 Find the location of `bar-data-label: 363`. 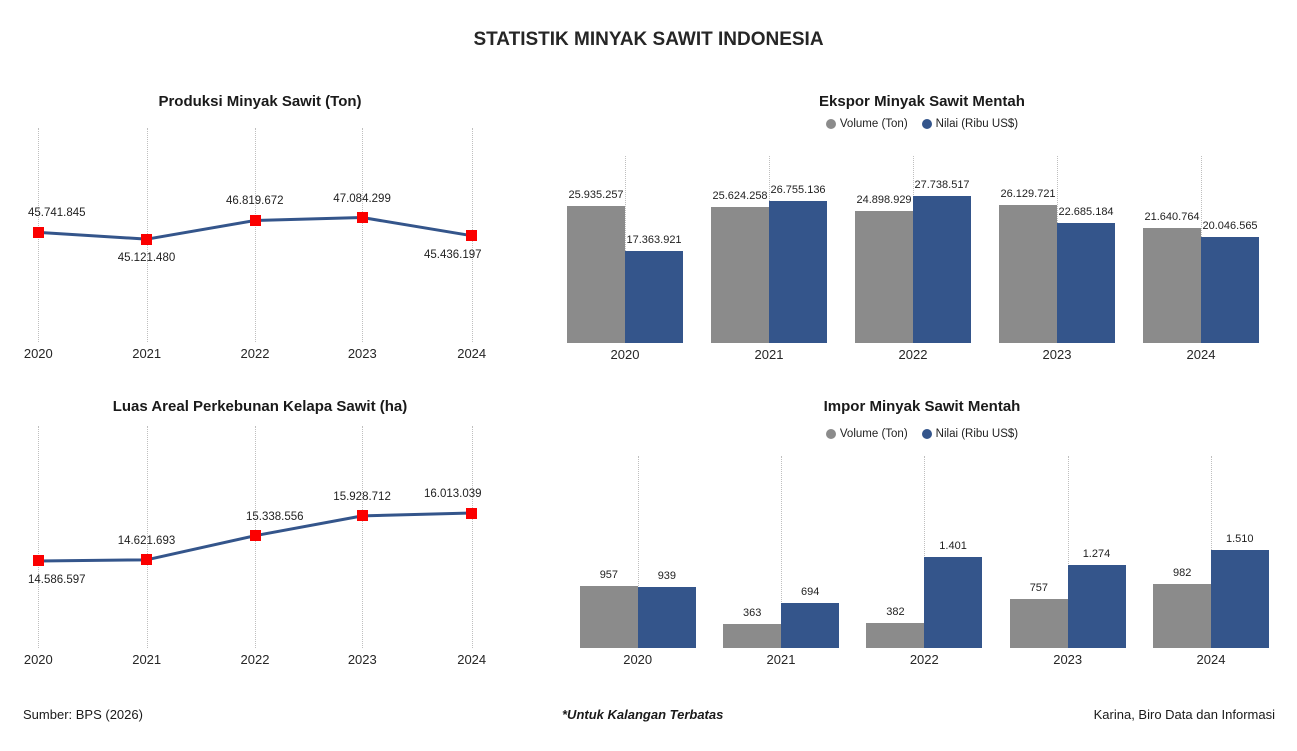

bar-data-label: 363 is located at coordinates (752, 613).